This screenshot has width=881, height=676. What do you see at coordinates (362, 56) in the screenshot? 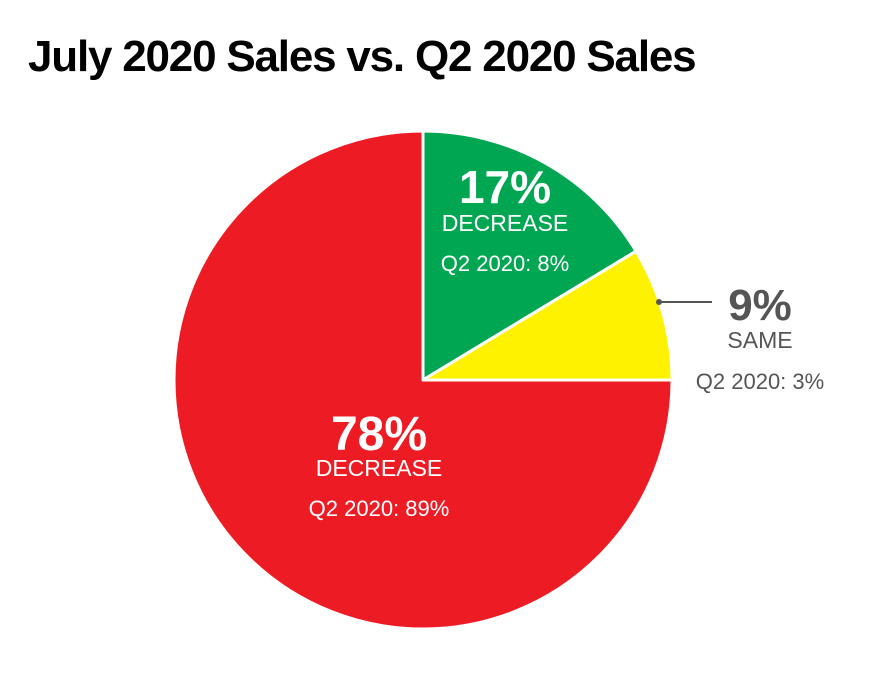
I see `chart-title: July 2020 Sales vs. Q2 2020 Sales` at bounding box center [362, 56].